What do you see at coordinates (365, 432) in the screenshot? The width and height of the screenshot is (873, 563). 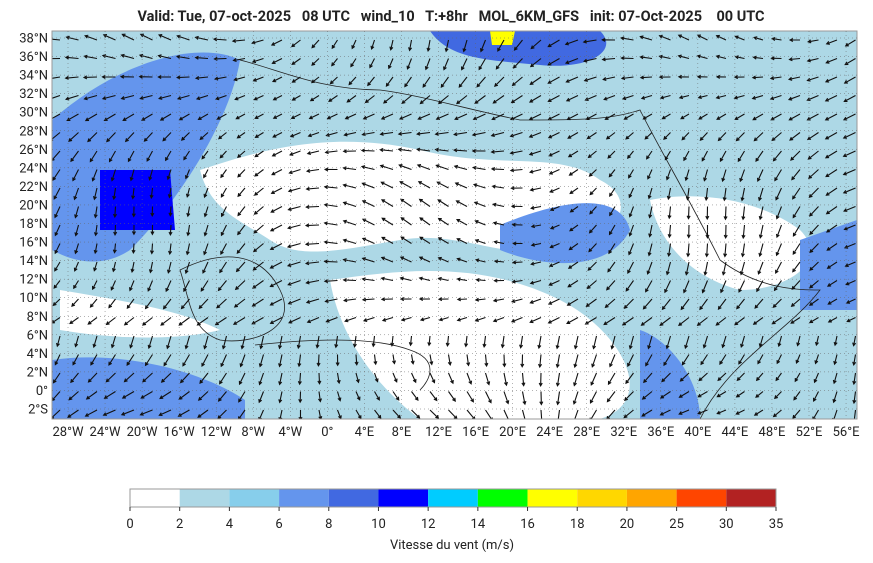 I see `lon-label: 4°E` at bounding box center [365, 432].